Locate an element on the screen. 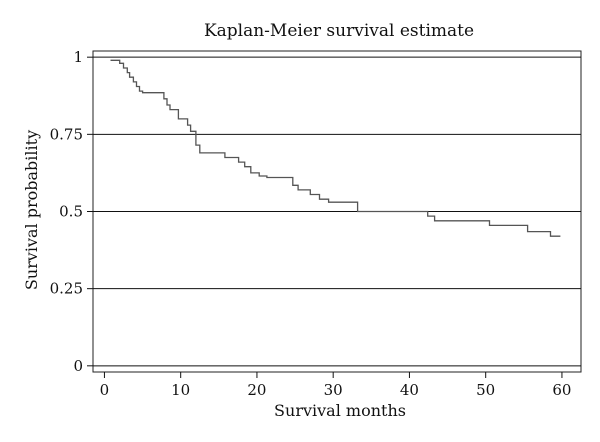 The image size is (600, 442). y-axis-label: Survival probability is located at coordinates (31, 210).